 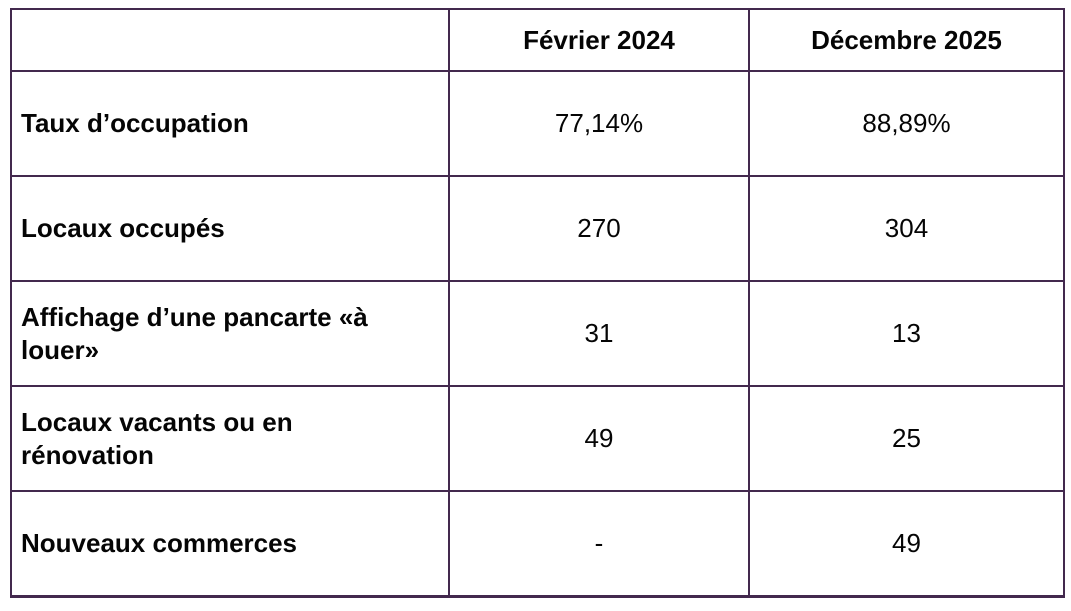 I want to click on row-label-locaux-occupes: Locaux occupés, so click(x=230, y=228).